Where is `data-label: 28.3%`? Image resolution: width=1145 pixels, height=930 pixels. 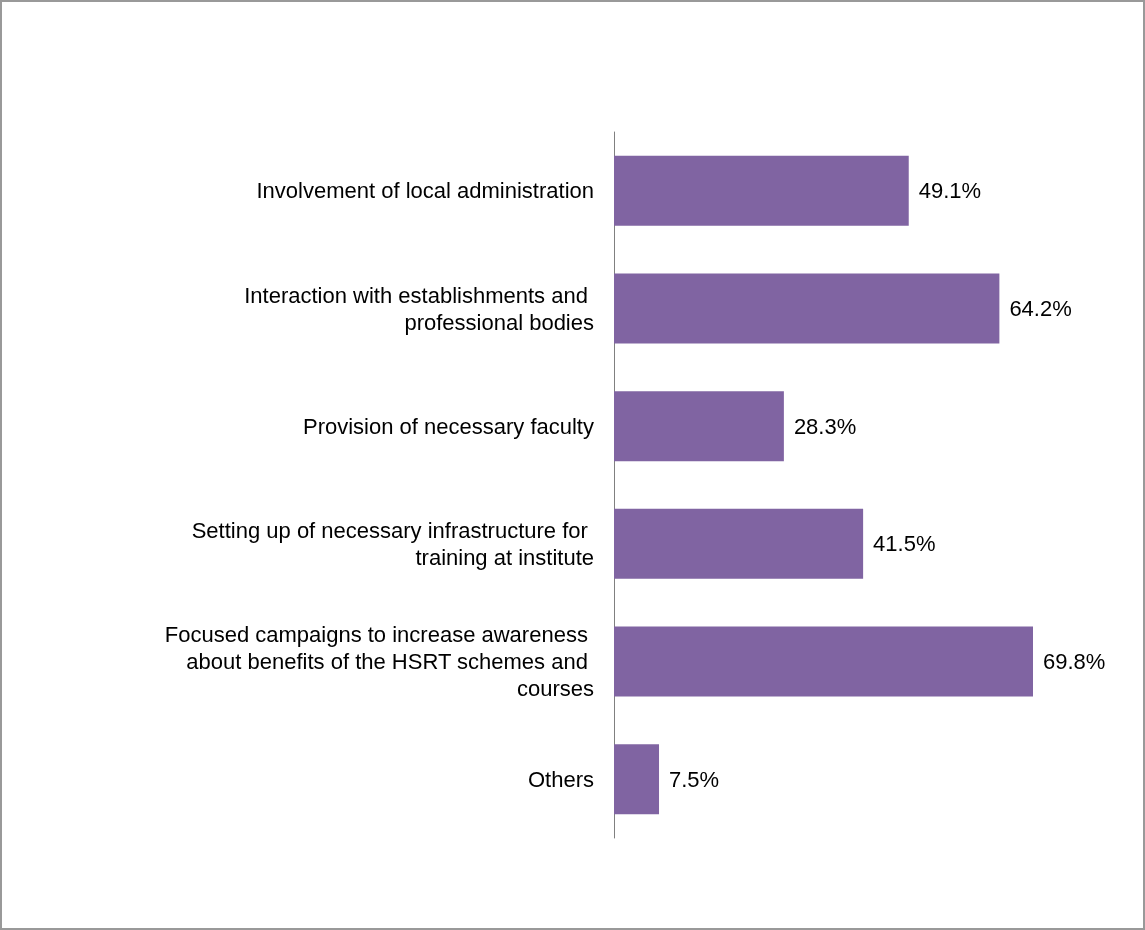 data-label: 28.3% is located at coordinates (825, 426).